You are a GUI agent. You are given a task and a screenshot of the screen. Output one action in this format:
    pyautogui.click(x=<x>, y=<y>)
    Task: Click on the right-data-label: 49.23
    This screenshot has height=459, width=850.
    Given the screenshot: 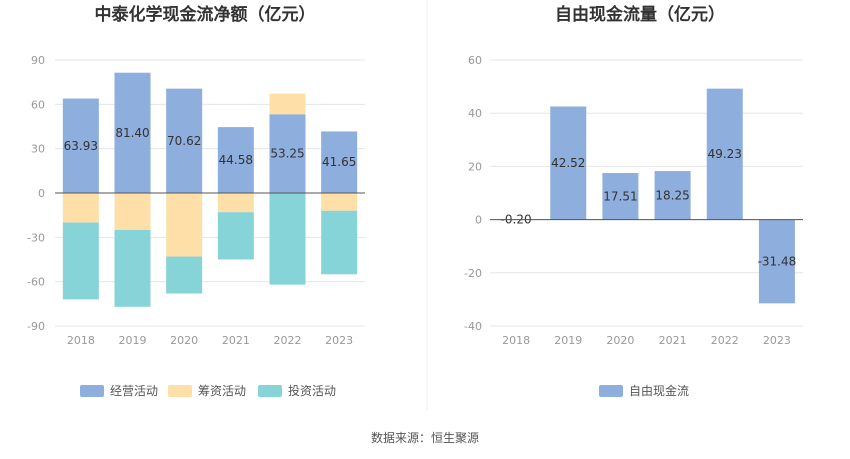 What is the action you would take?
    pyautogui.click(x=725, y=154)
    